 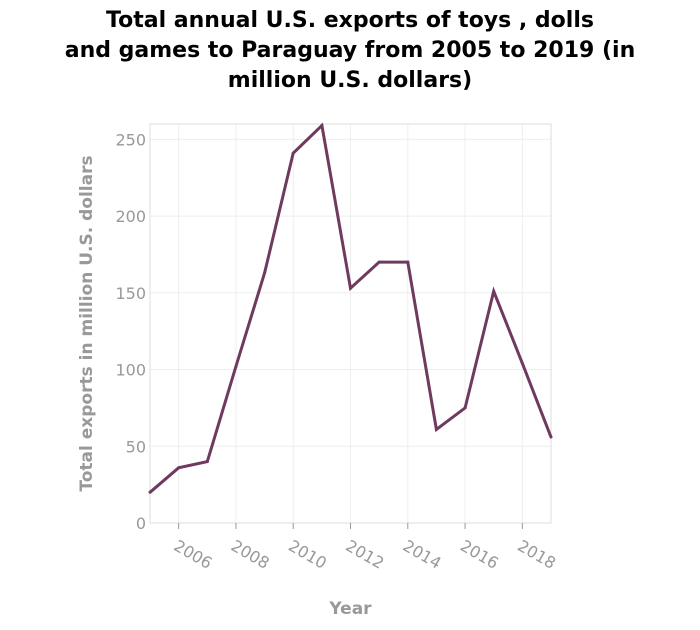 What do you see at coordinates (130, 370) in the screenshot?
I see `y-tick-label: 100` at bounding box center [130, 370].